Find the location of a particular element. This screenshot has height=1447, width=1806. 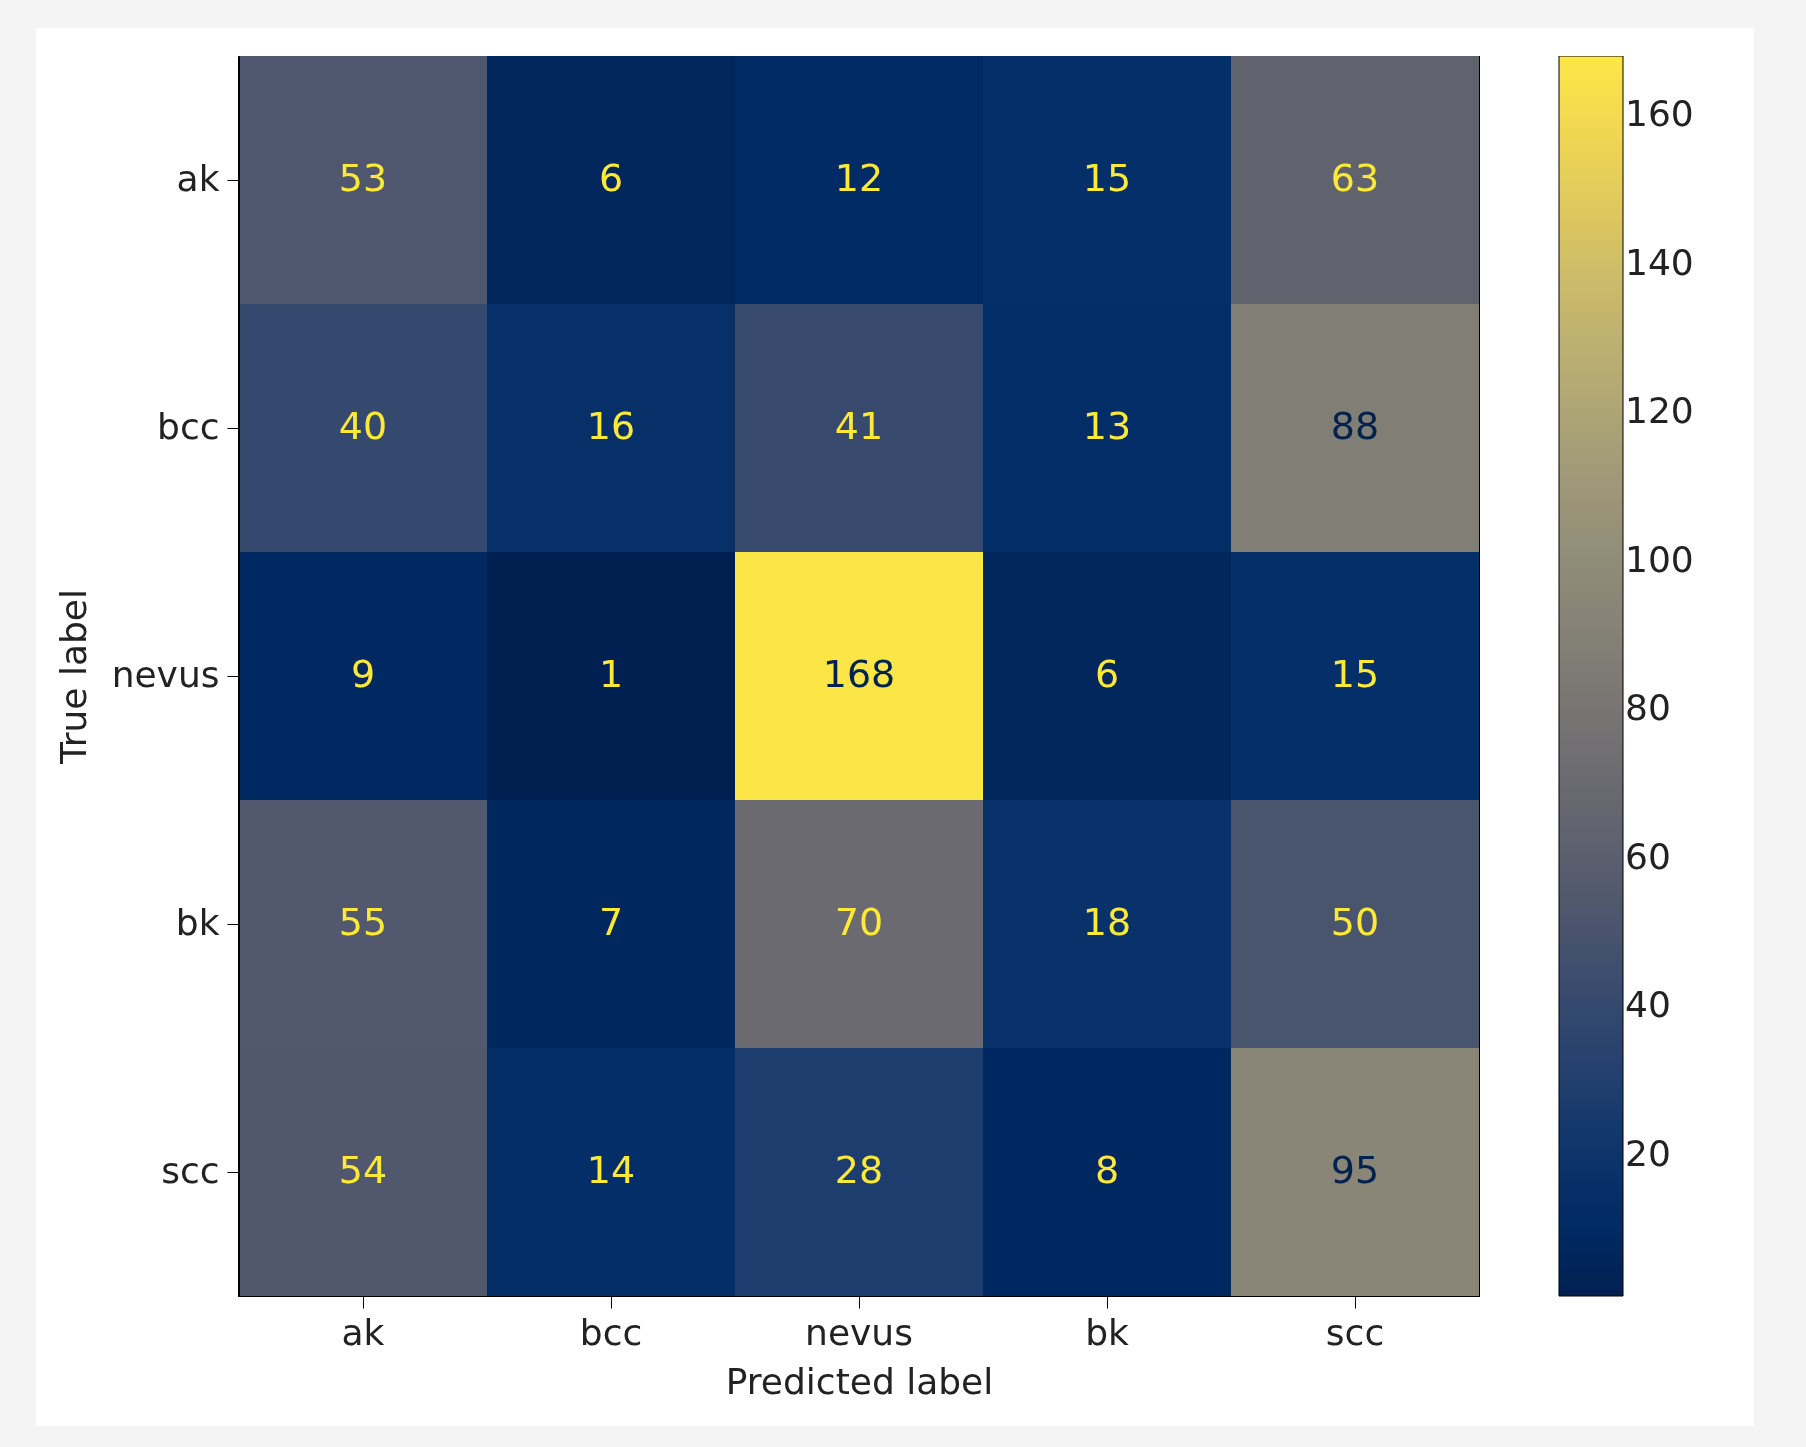

x-tick-label: scc is located at coordinates (1355, 1332).